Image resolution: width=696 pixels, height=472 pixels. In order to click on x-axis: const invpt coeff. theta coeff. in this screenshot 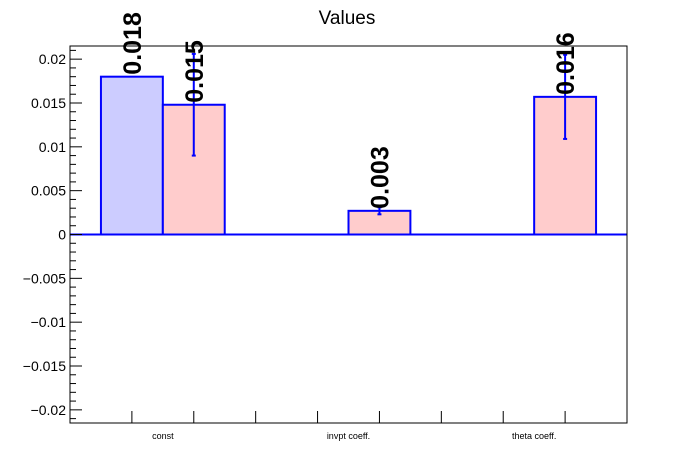, I will do `click(348, 426)`.